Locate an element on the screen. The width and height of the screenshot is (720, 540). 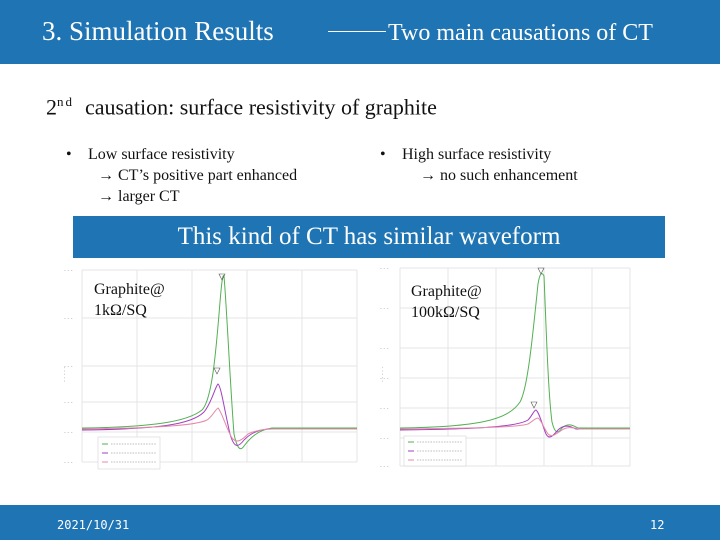
bullet-line: → no such enhancement is located at coordinates (499, 175).